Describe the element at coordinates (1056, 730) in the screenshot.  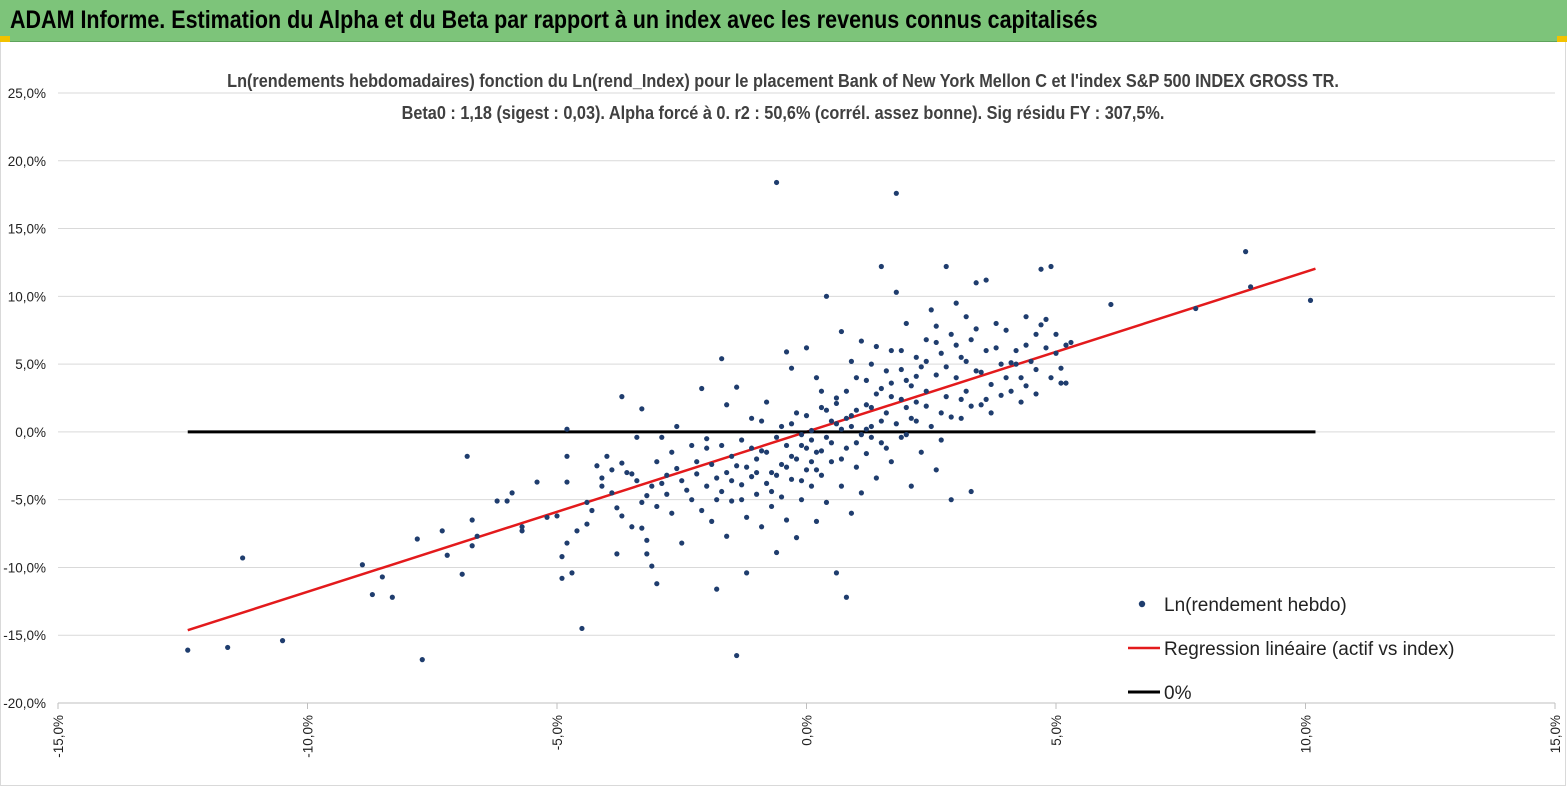
I see `x-tick-label: 5,0%` at that location.